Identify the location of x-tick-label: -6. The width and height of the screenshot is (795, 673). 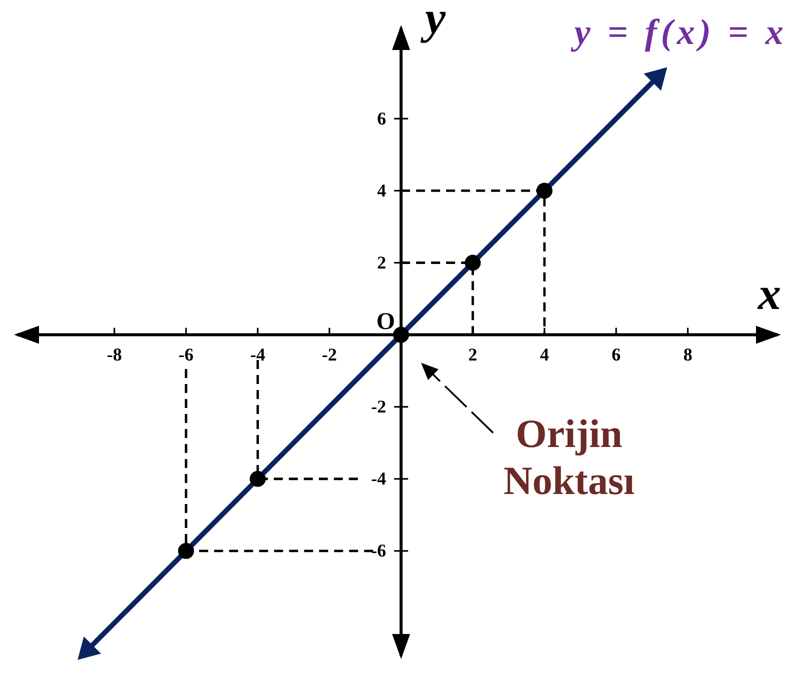
(186, 354).